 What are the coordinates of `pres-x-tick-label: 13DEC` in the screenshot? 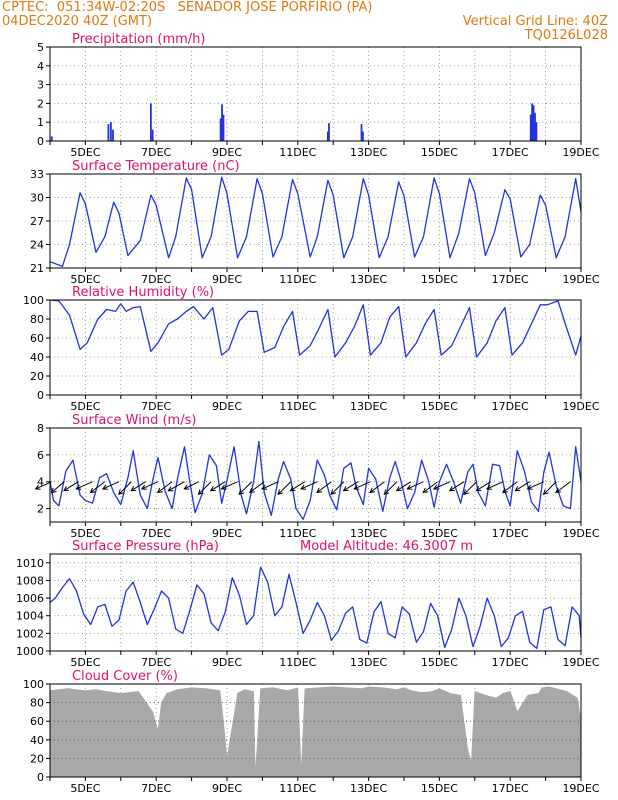 It's located at (368, 662).